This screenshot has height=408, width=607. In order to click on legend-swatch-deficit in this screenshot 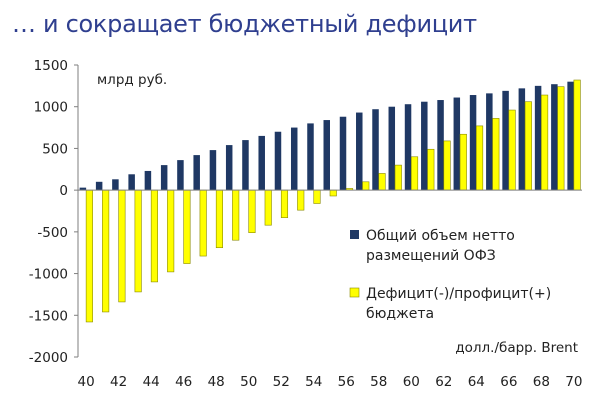, I will do `click(354, 292)`.